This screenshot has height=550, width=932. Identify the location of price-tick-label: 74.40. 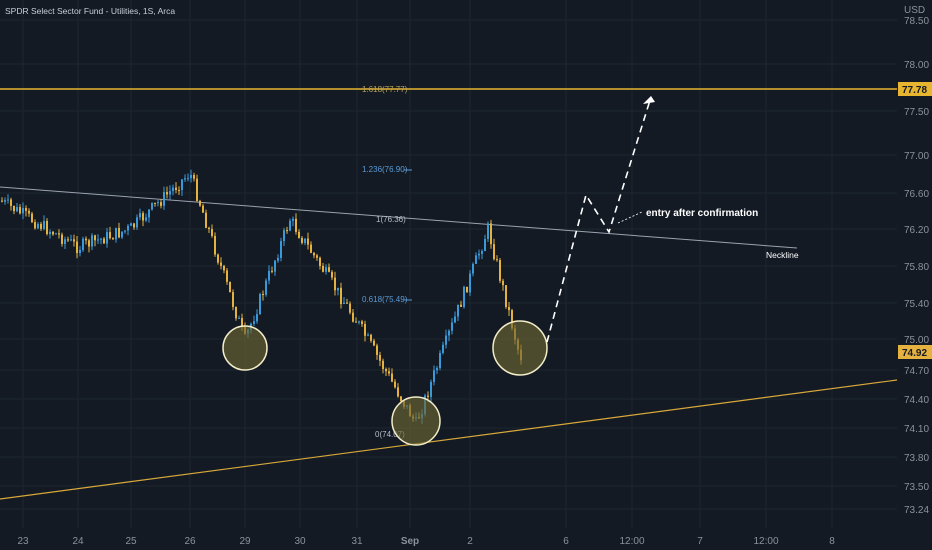
(916, 400).